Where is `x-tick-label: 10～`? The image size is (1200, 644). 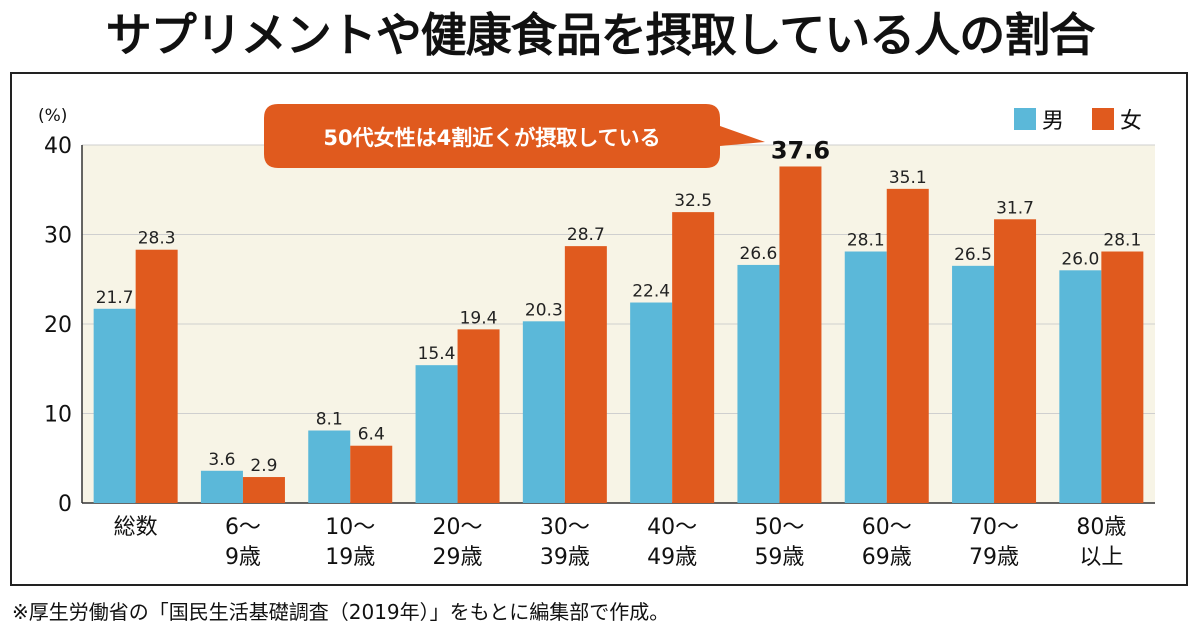 x-tick-label: 10～ is located at coordinates (350, 527).